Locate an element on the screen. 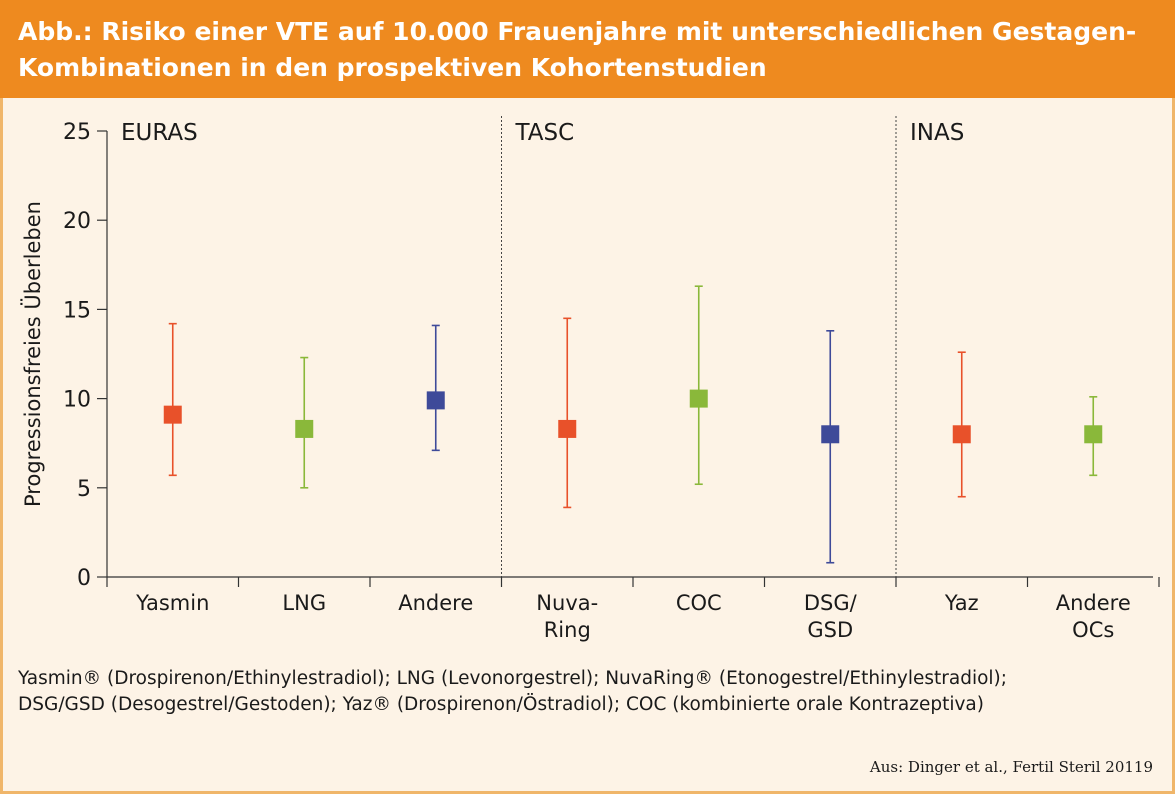 This screenshot has width=1175, height=794. y-tick-label: 10 is located at coordinates (77, 400).